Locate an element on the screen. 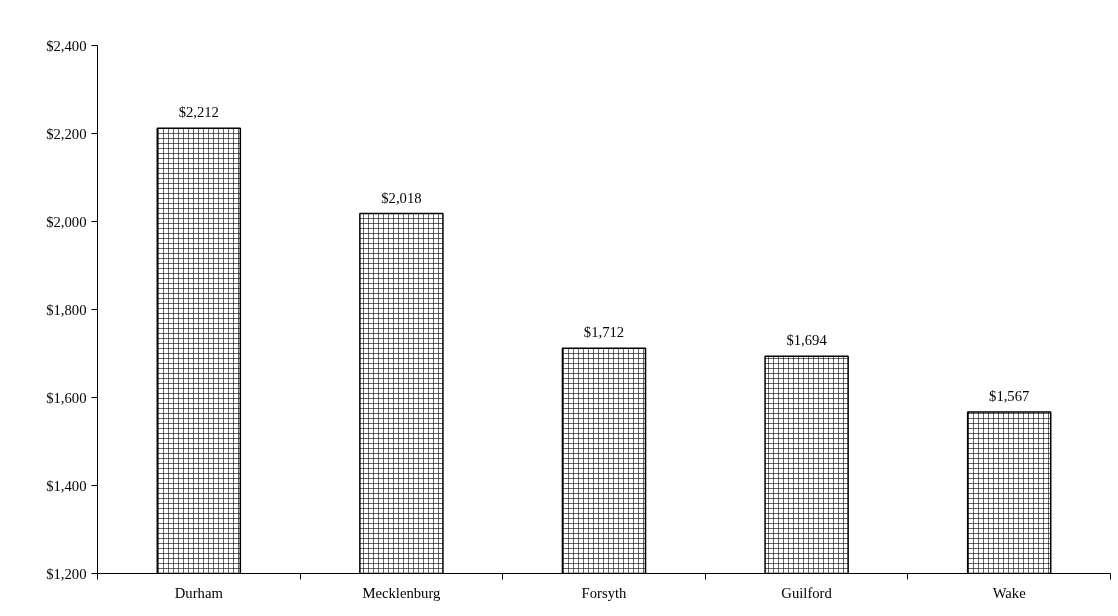 The image size is (1118, 616). y-tick-label: $1,800 is located at coordinates (66, 309).